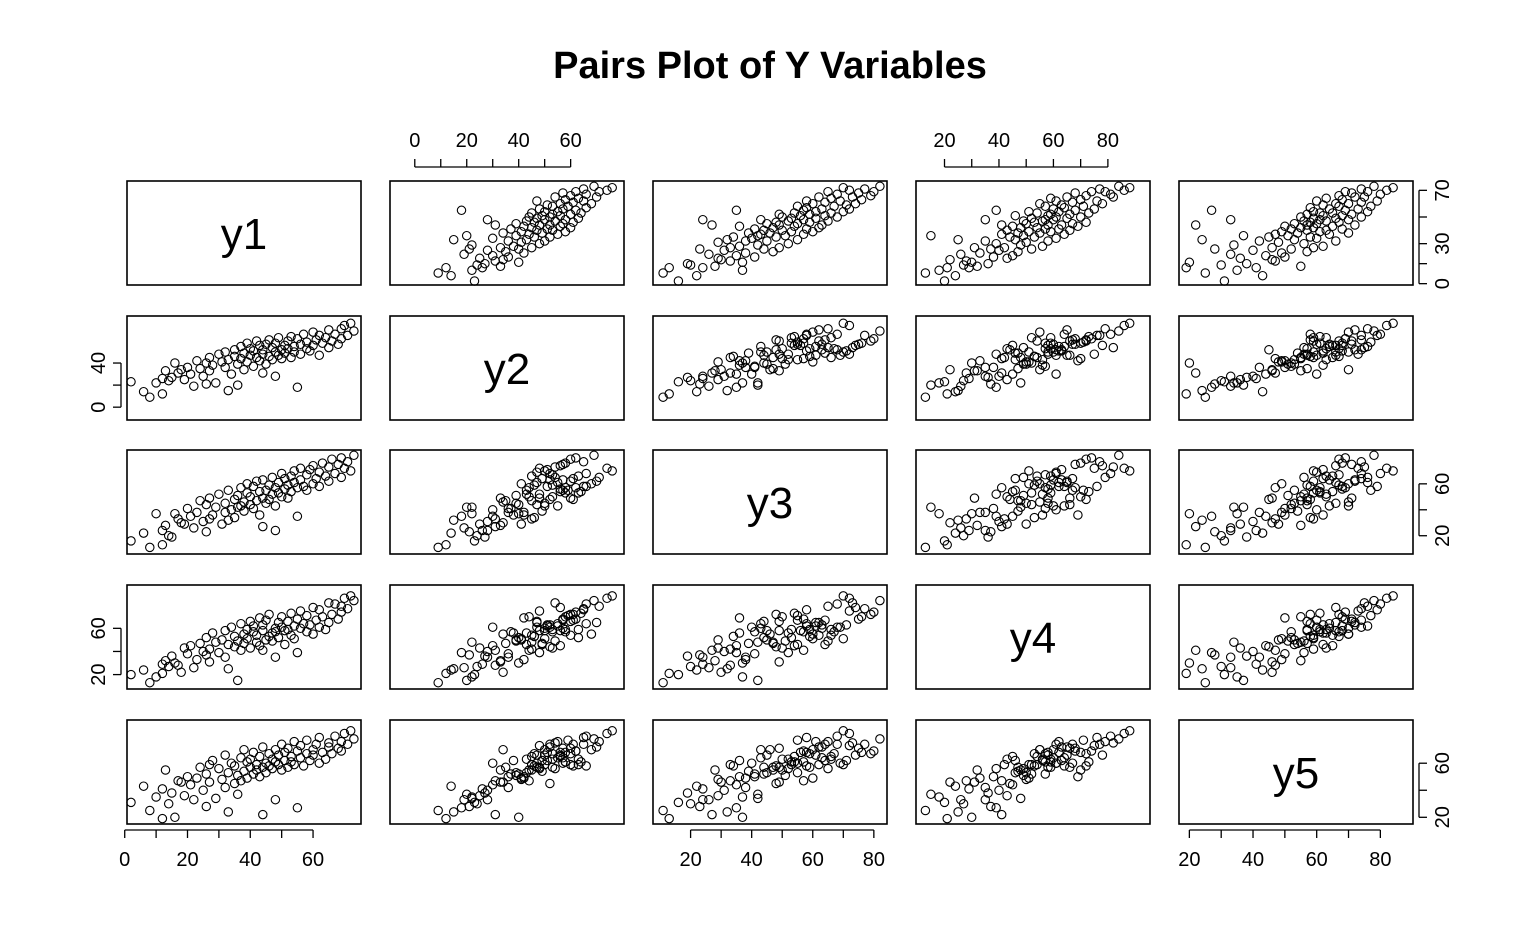  Describe the element at coordinates (99, 628) in the screenshot. I see `tick-label: 60` at that location.